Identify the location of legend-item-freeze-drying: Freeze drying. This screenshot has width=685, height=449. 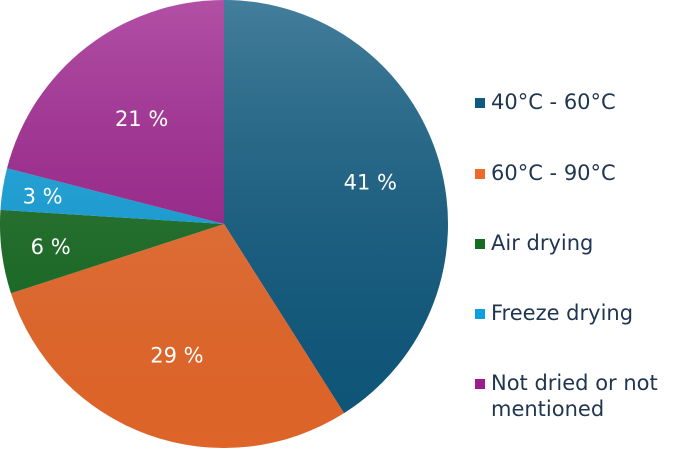
(554, 313).